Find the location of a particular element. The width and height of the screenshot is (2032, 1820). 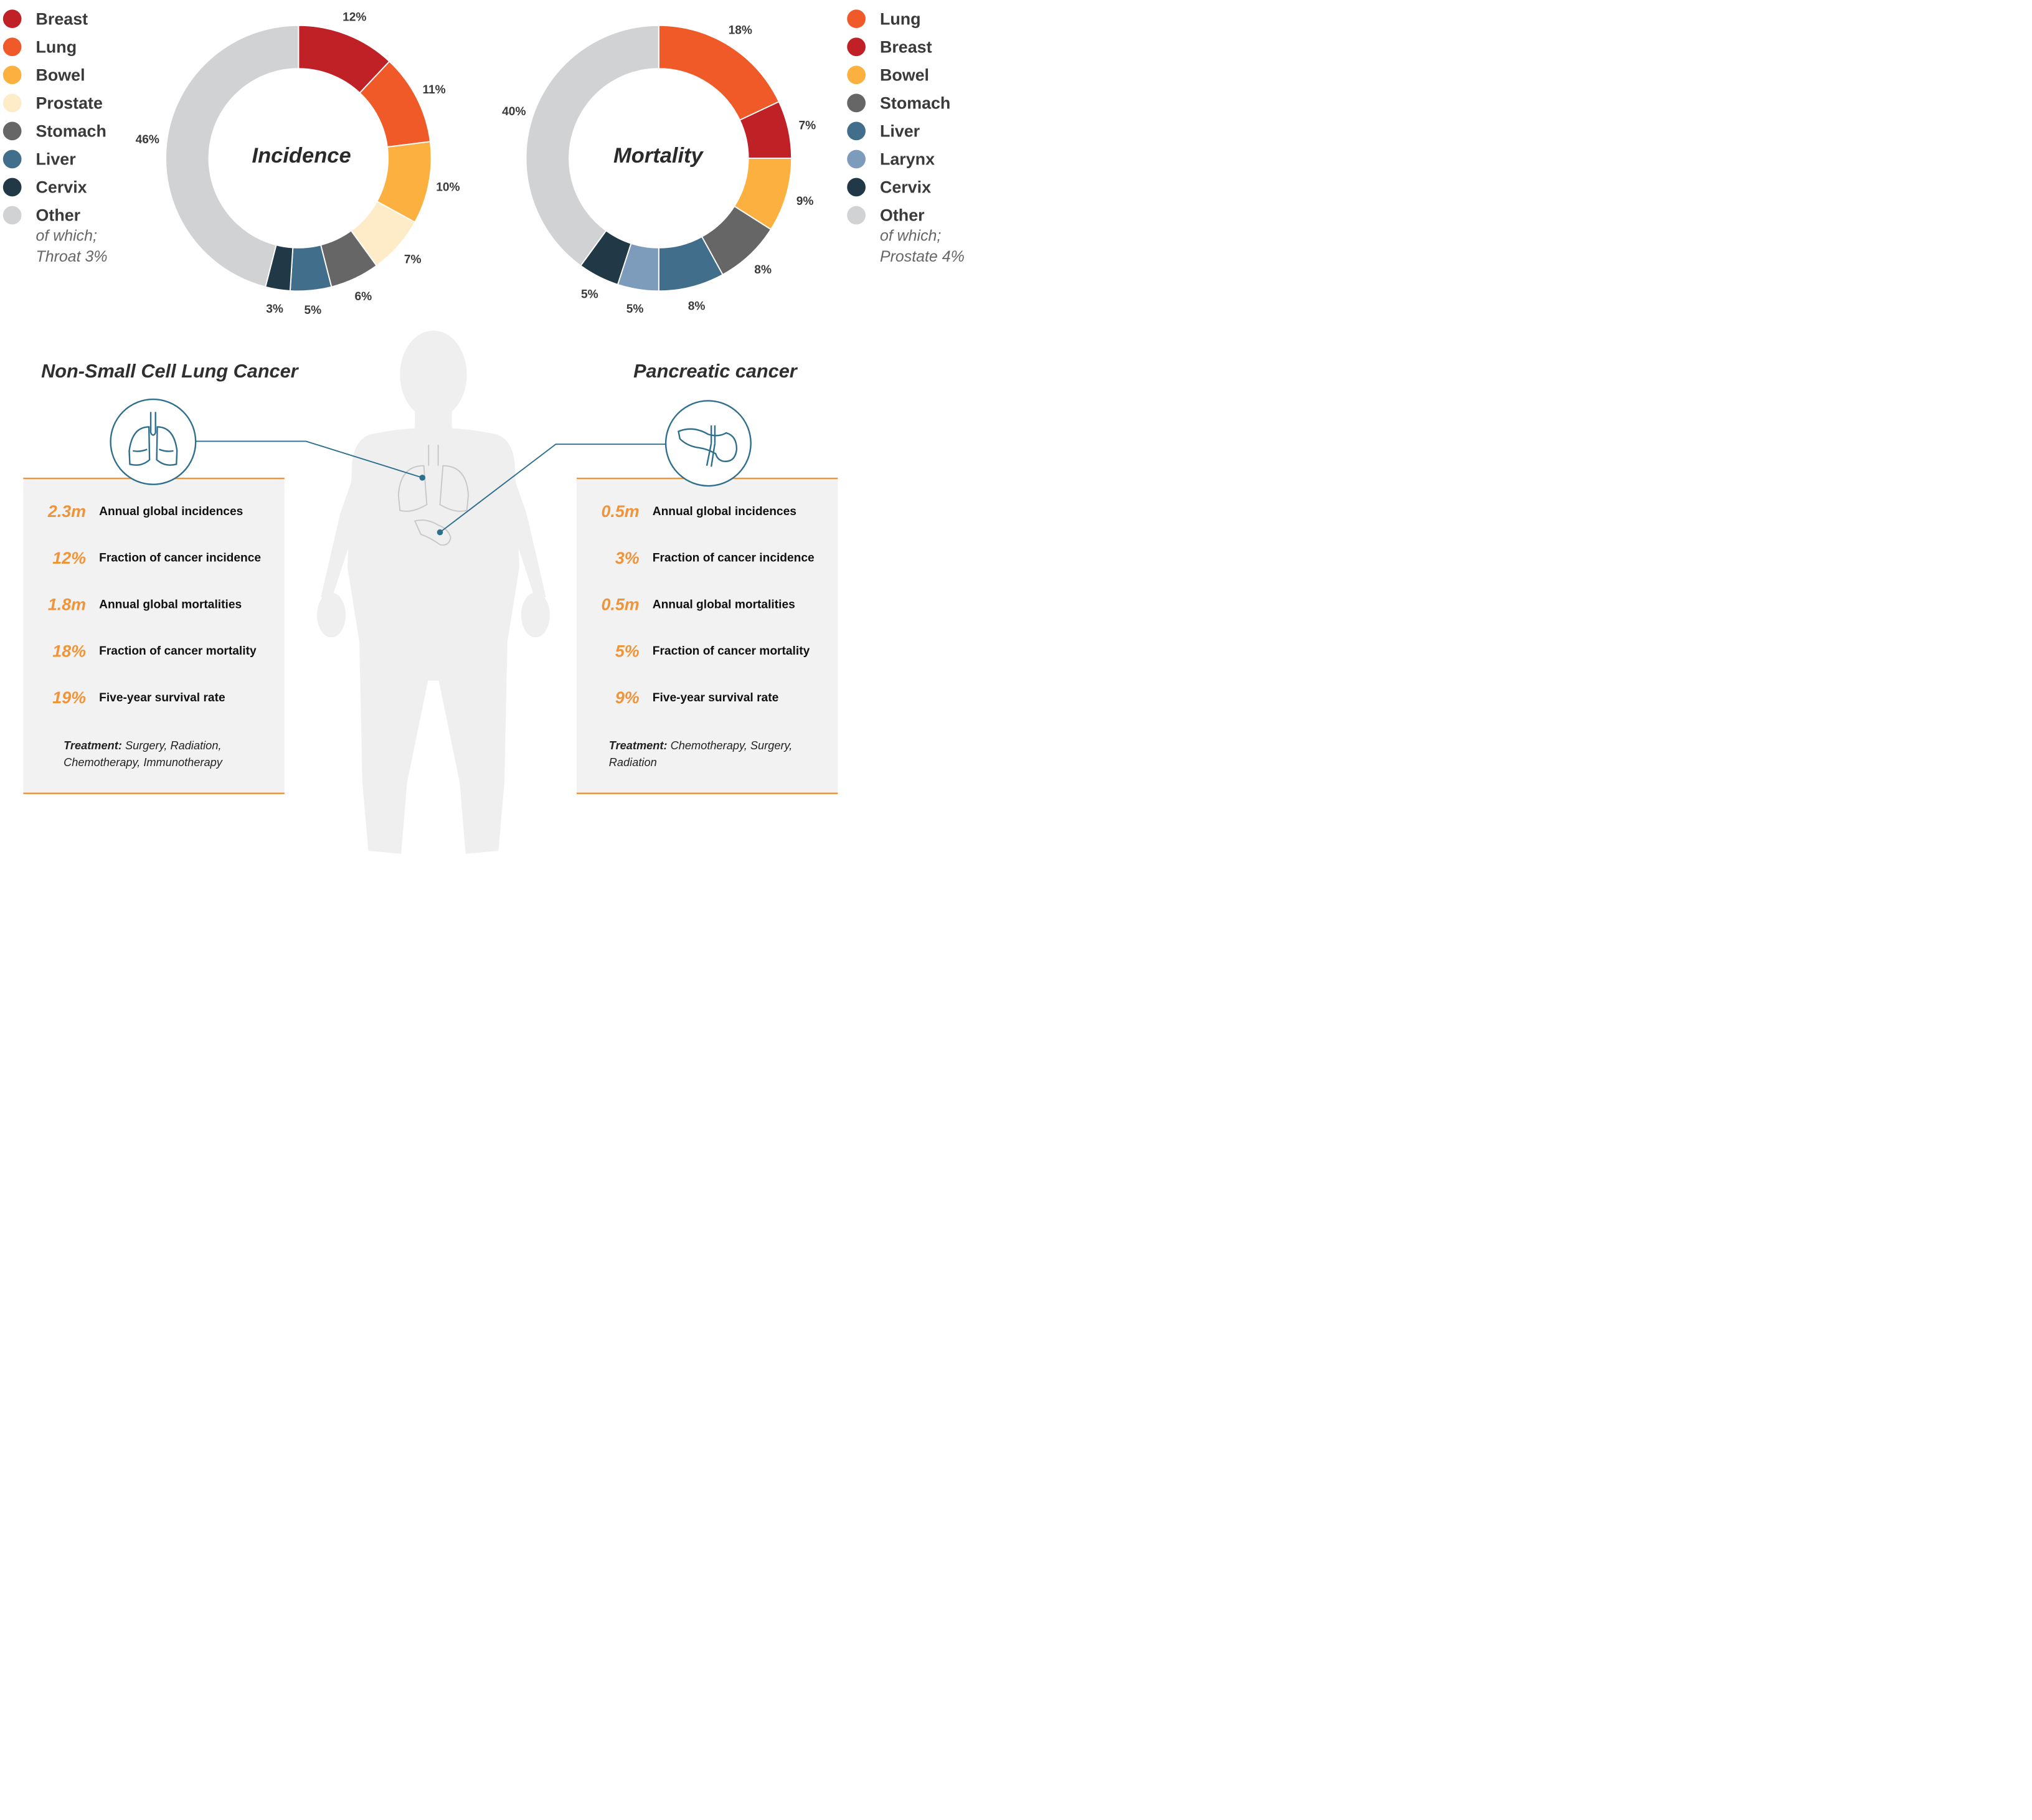

legend-item-prostate: Prostate is located at coordinates (55, 107).